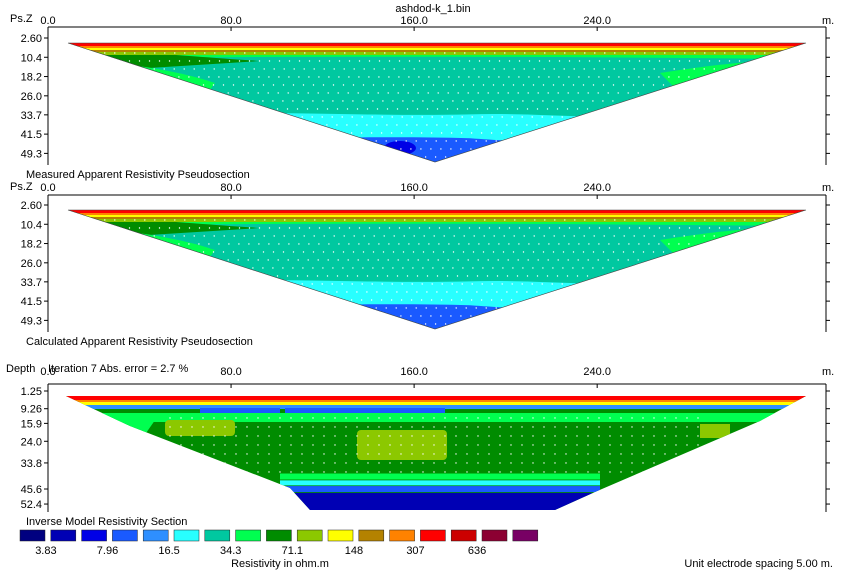 The height and width of the screenshot is (575, 842). I want to click on legend-value: 16.5, so click(168, 551).